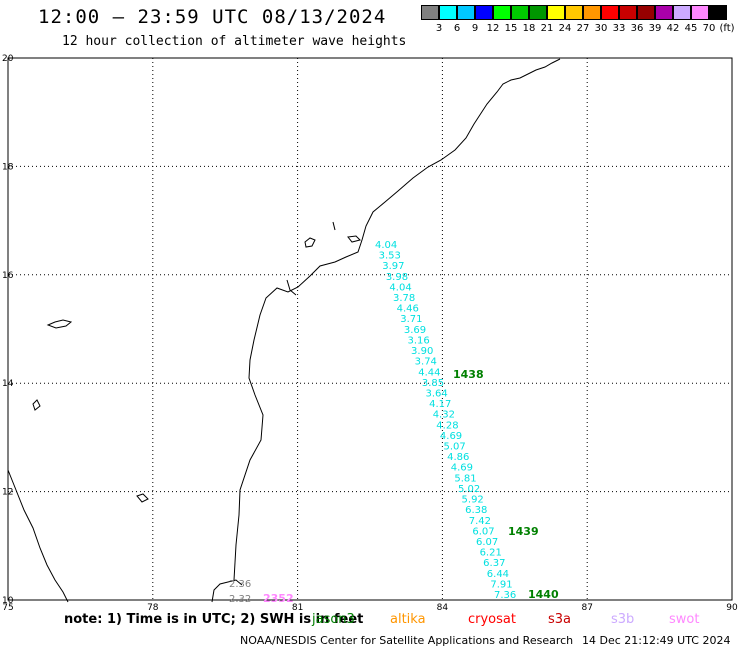 The height and width of the screenshot is (650, 740). I want to click on satellite-name: s3a, so click(560, 619).